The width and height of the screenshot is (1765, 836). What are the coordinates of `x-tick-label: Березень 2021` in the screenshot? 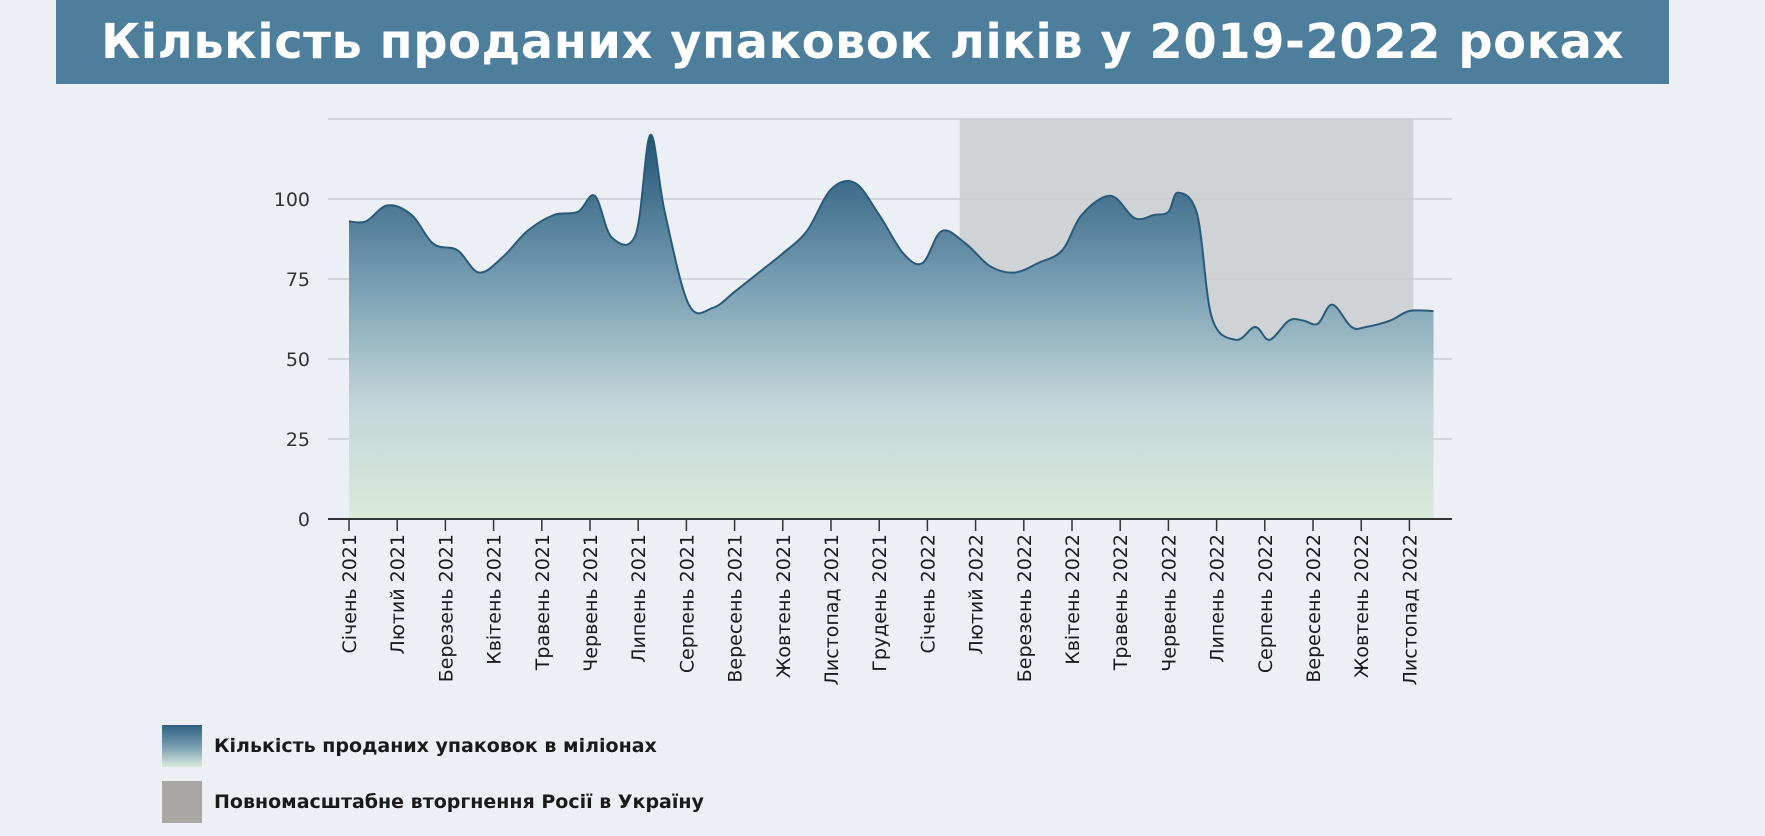 It's located at (446, 608).